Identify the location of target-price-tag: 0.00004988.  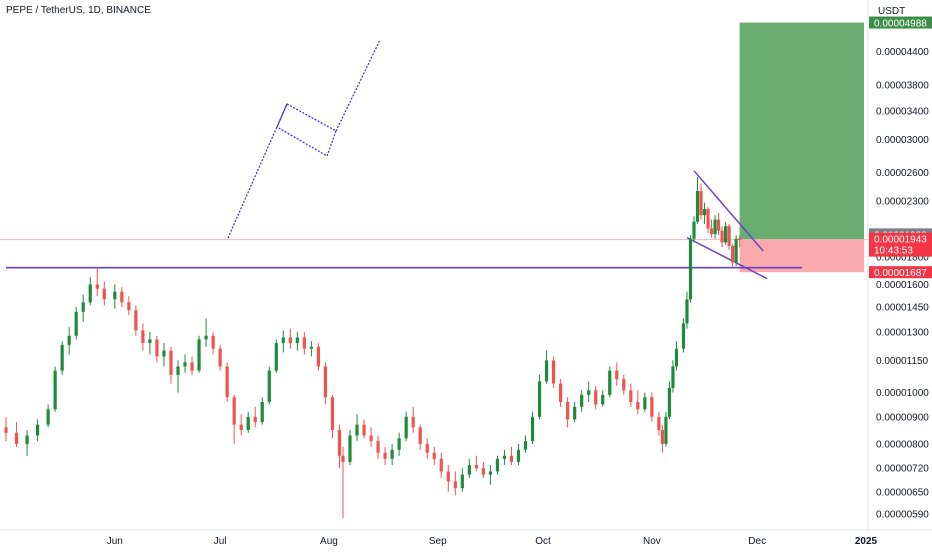
(900, 23).